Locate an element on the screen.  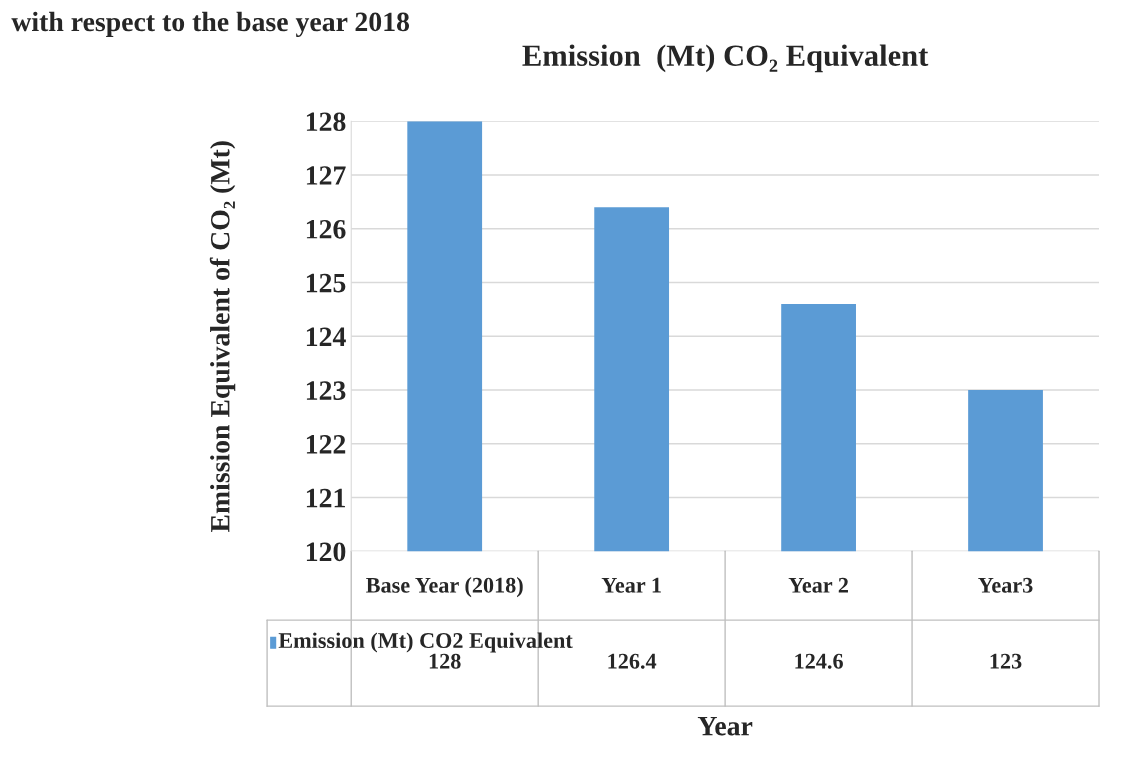
x-tick-label: Base Year (2018) is located at coordinates (444, 587).